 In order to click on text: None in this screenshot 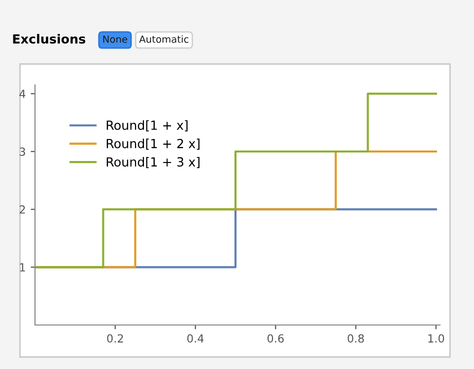, I will do `click(115, 39)`.